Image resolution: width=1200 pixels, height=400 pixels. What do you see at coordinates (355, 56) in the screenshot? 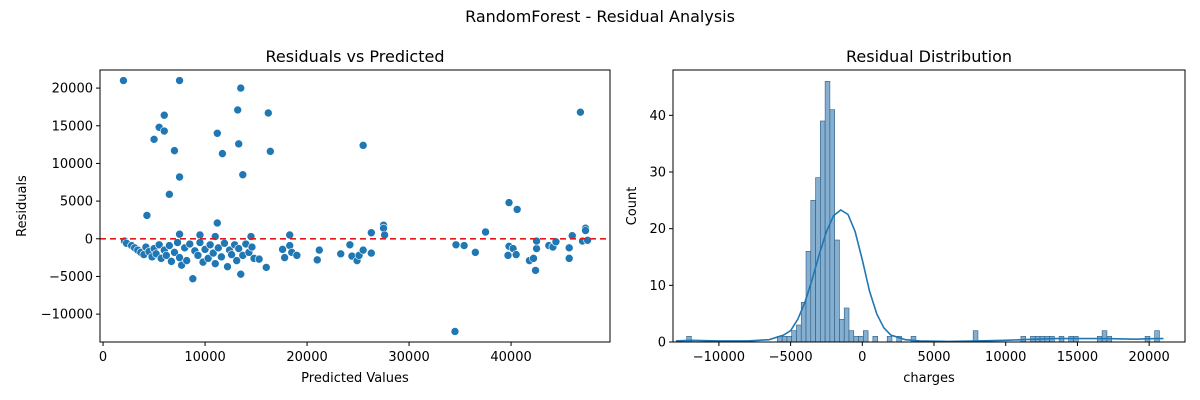
I see `scatter-title: Residuals vs Predicted` at bounding box center [355, 56].